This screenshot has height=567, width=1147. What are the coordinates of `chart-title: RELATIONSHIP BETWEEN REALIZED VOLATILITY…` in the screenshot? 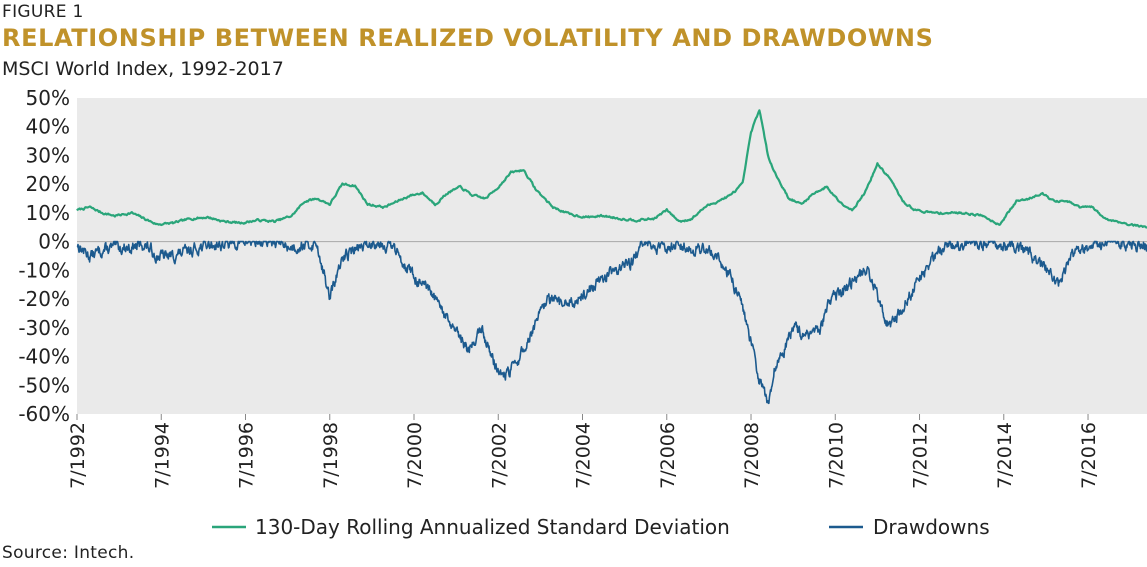 It's located at (468, 38).